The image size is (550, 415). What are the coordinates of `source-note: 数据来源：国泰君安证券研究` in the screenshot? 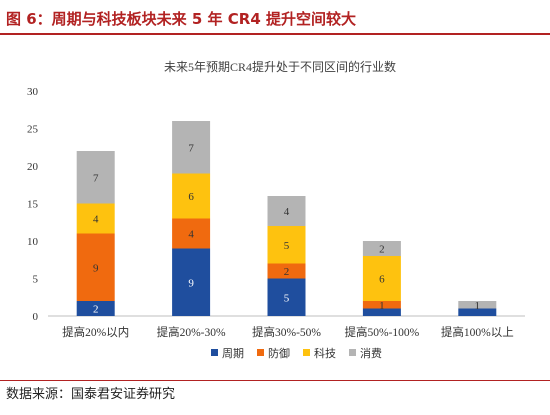 It's located at (91, 394).